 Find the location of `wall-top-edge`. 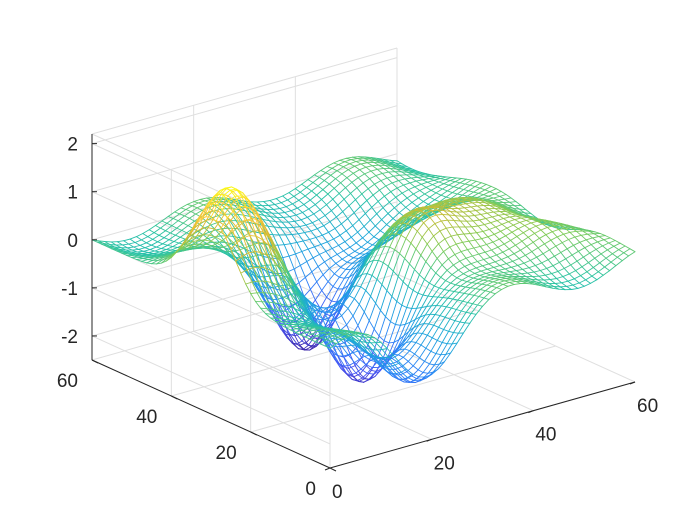

wall-top-edge is located at coordinates (244, 91).